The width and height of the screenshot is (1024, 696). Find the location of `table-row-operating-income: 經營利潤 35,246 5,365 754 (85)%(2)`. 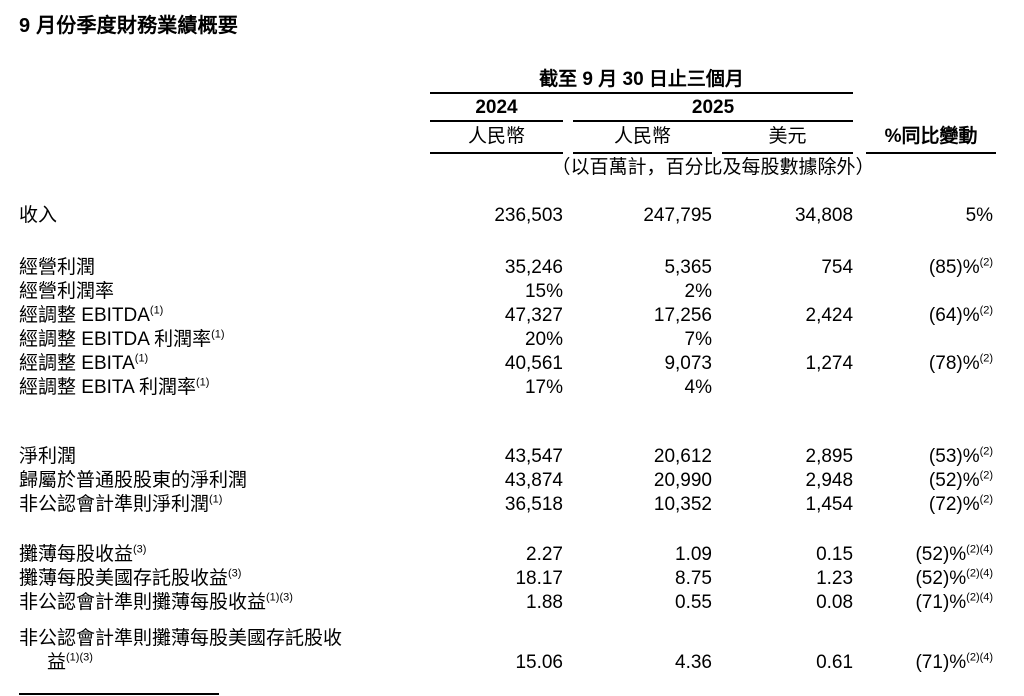

table-row-operating-income: 經營利潤 35,246 5,365 754 (85)%(2) is located at coordinates (507, 268).